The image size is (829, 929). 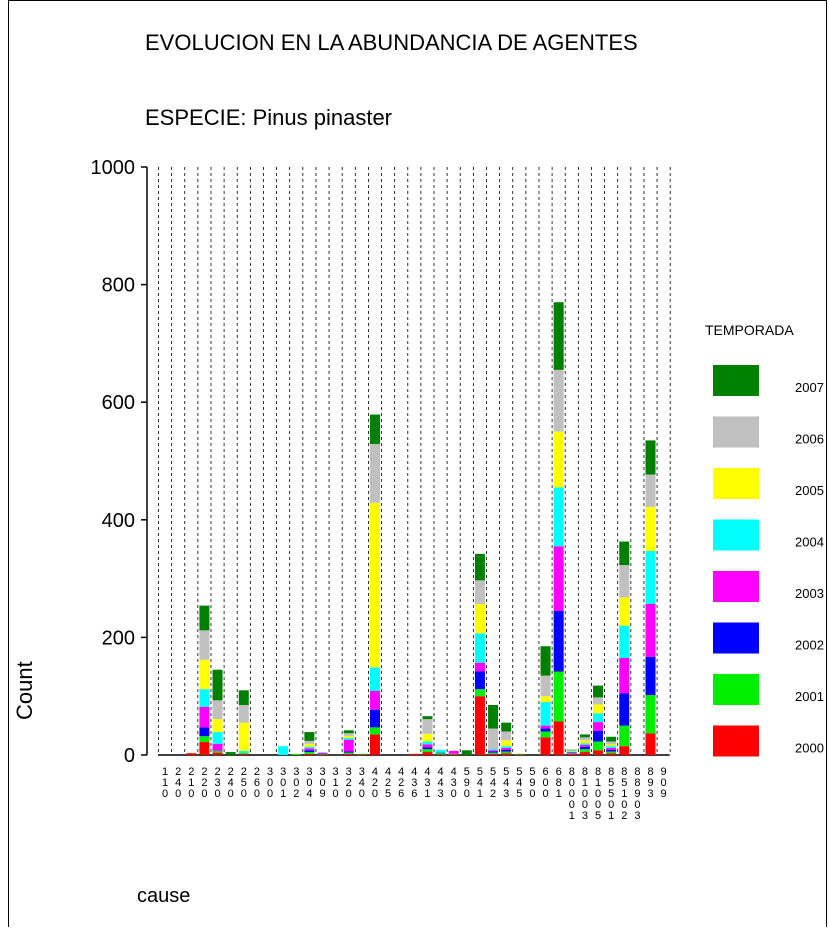 I want to click on legend-label: 2000, so click(x=809, y=748).